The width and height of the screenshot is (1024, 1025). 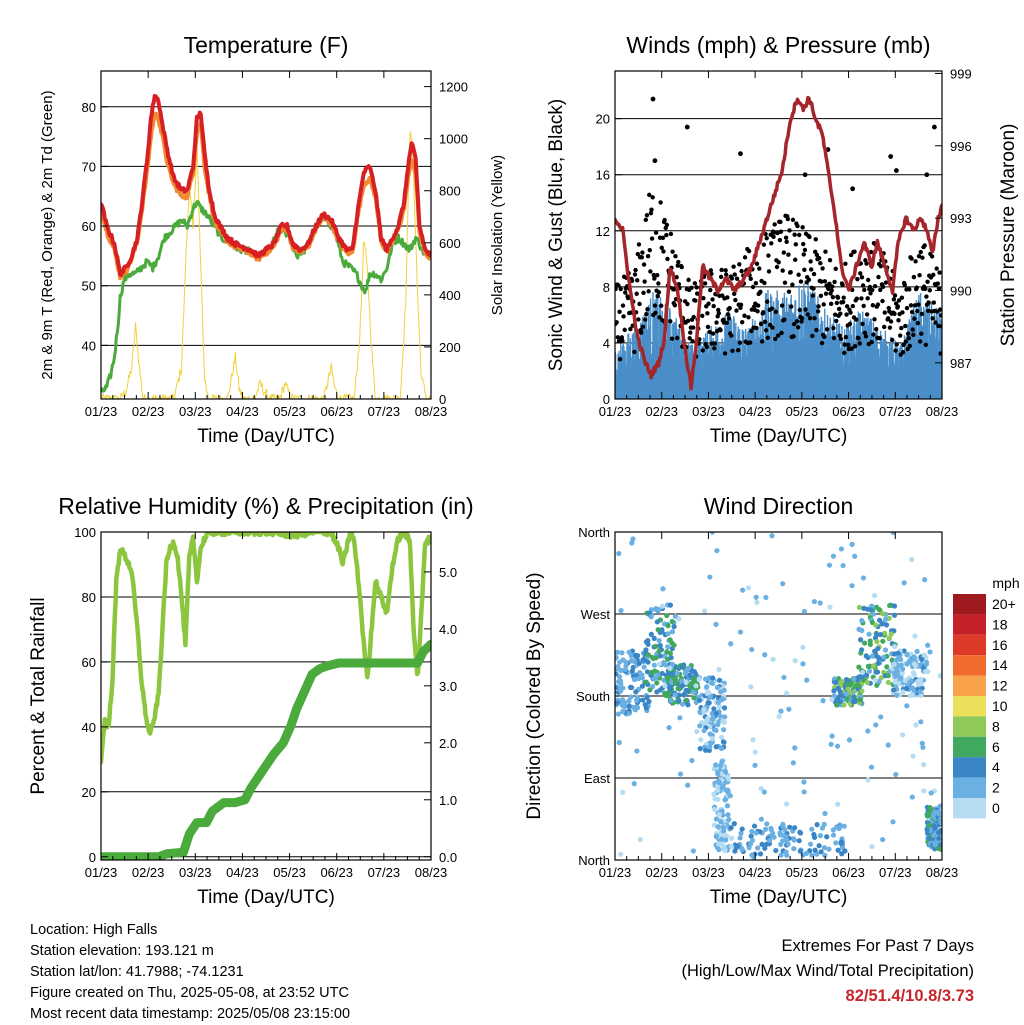 I want to click on winds-y-tick-label: 0, so click(x=606, y=399).